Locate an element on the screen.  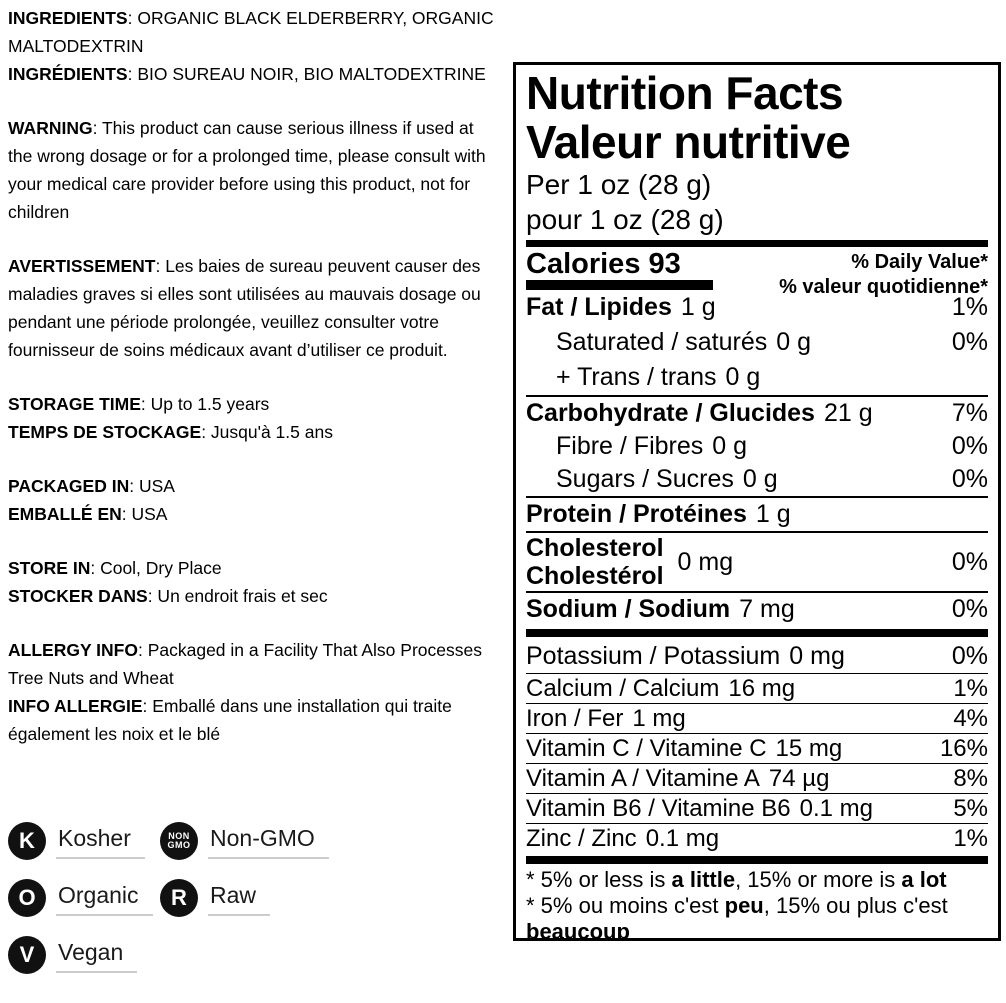
vegan-icon: V is located at coordinates (27, 955).